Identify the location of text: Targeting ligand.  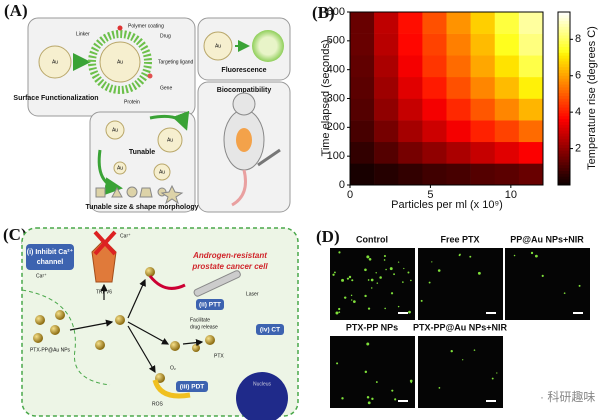
(176, 62).